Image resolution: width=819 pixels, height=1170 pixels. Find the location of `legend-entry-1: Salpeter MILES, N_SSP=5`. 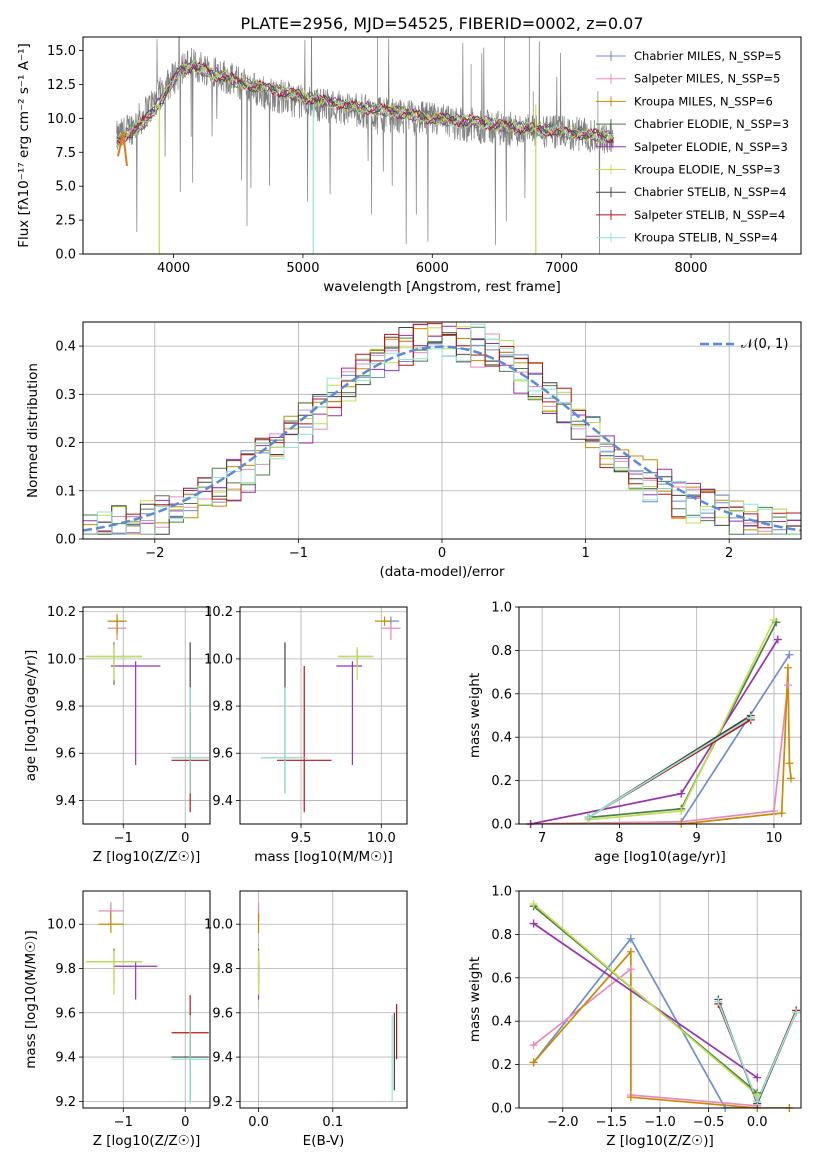

legend-entry-1: Salpeter MILES, N_SSP=5 is located at coordinates (707, 79).